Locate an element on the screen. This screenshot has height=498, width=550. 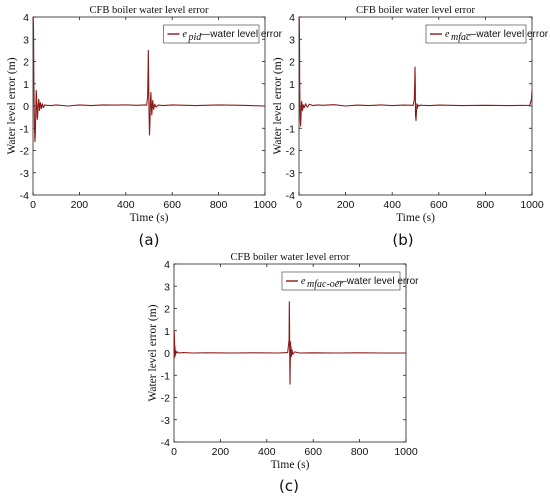
panel-label: (b) is located at coordinates (402, 240).